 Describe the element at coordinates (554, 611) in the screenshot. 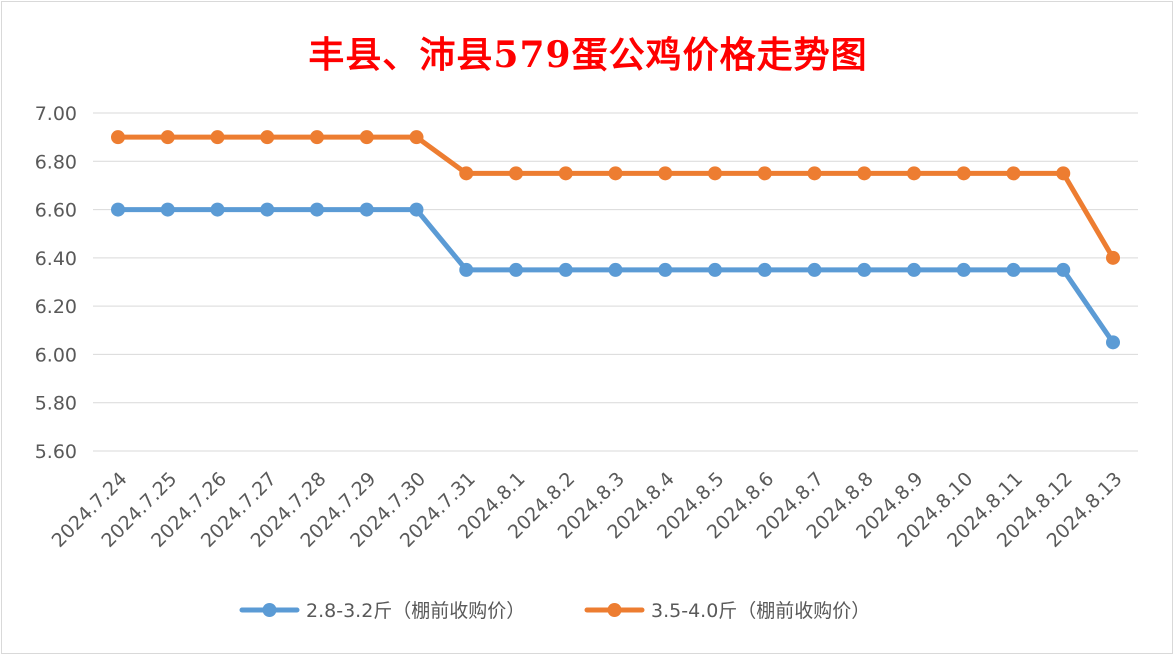

I see `legend: 2.8-3.2斤（棚前收购价） 3.5-4.0斤（棚前收购价）` at that location.